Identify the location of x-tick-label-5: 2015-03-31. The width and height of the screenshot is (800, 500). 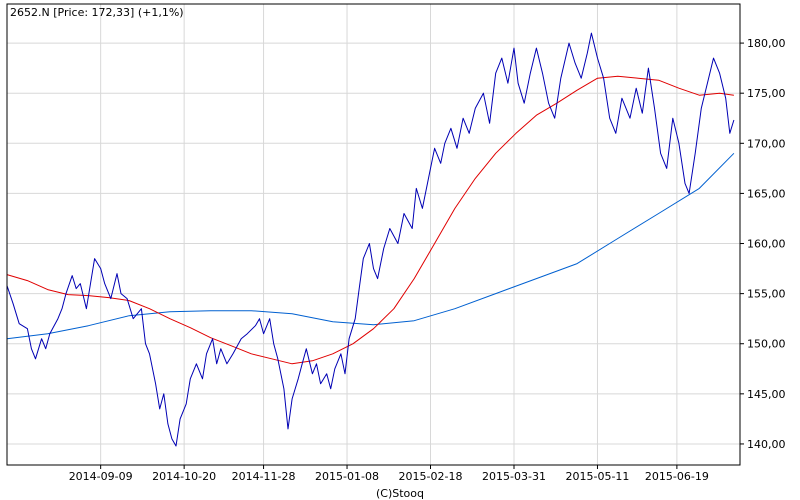
(514, 476).